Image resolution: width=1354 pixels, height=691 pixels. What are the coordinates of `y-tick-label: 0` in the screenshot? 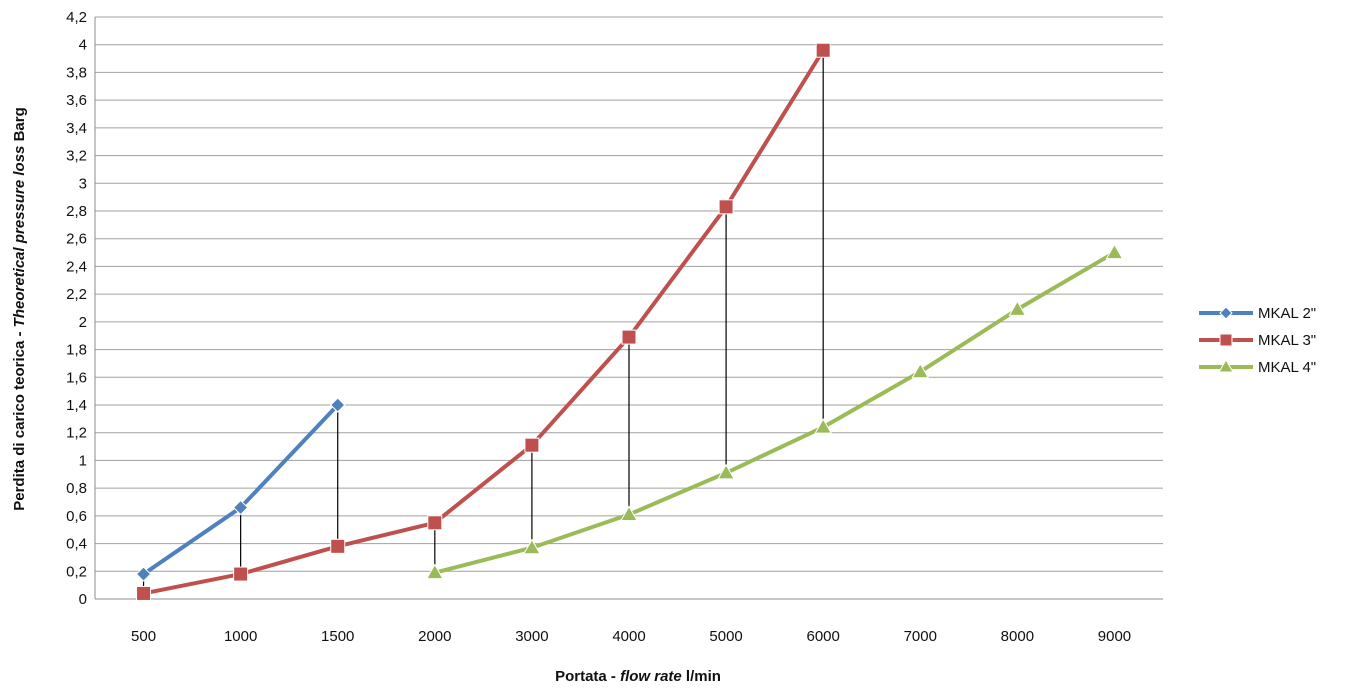 It's located at (83, 599).